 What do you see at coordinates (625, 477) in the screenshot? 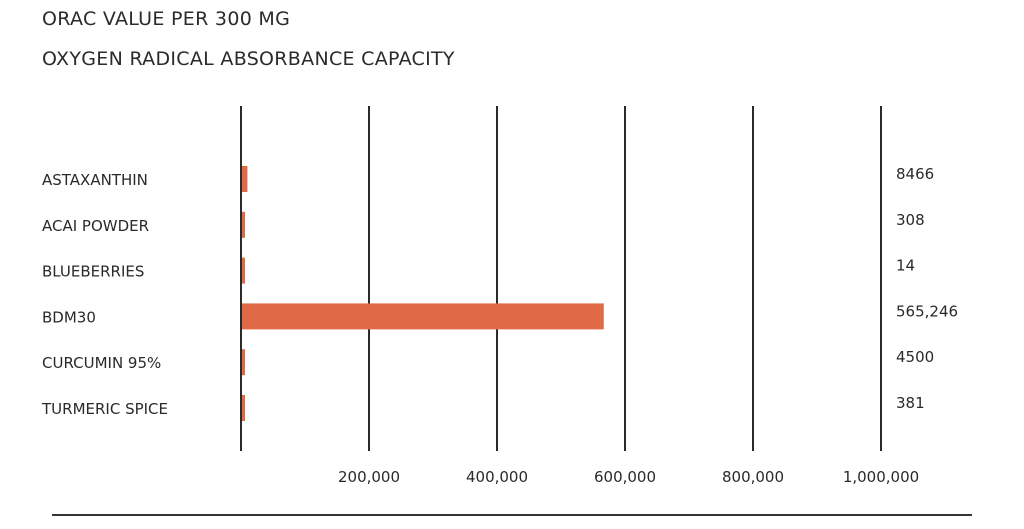
I see `x-tick-label: 600,000` at bounding box center [625, 477].